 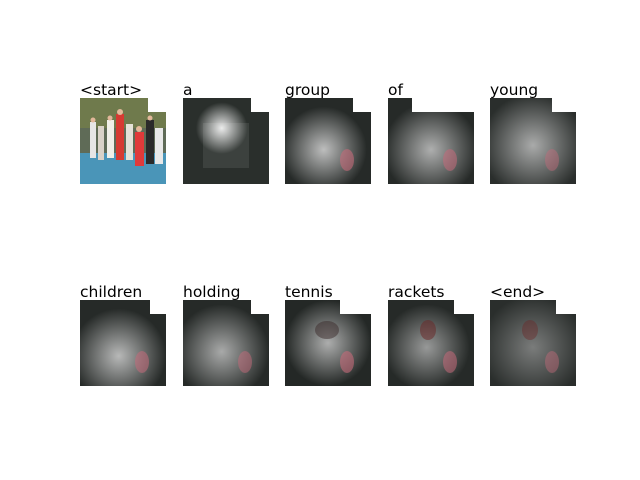 I want to click on caption-word: <start>, so click(x=114, y=90).